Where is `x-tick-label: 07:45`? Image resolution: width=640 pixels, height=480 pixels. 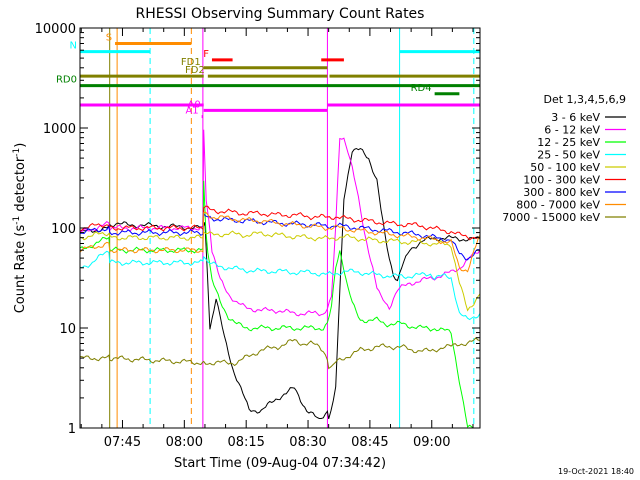
x-tick-label: 07:45 is located at coordinates (122, 442).